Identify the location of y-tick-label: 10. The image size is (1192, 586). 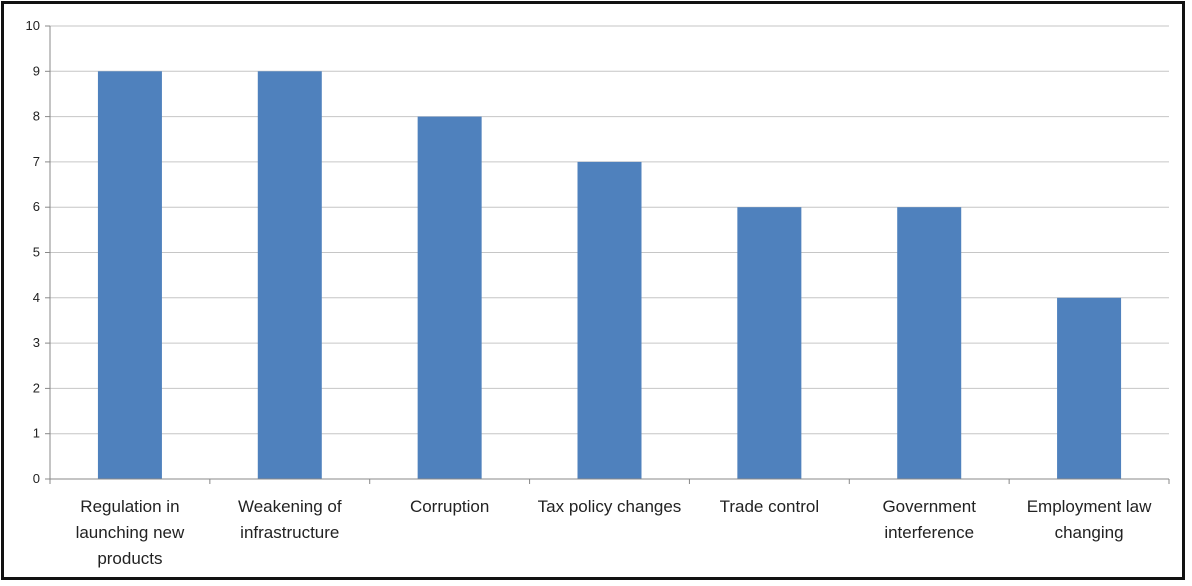
(33, 25).